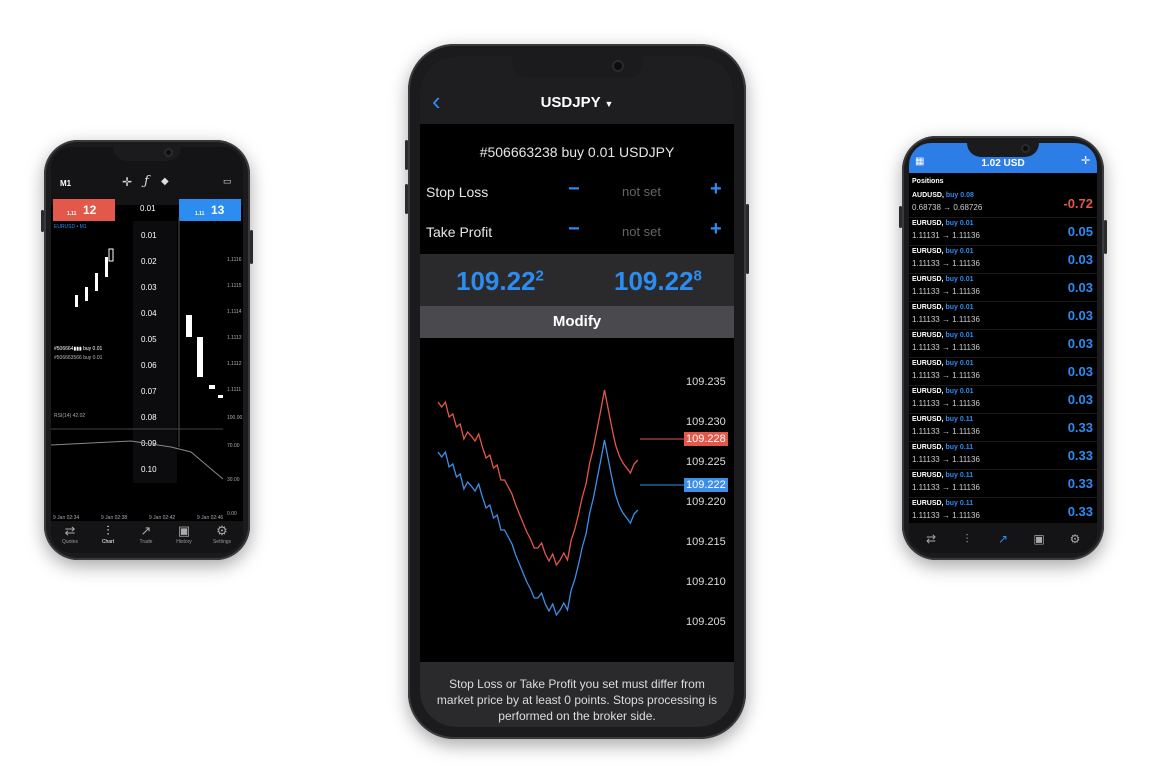 This screenshot has width=1150, height=784. I want to click on time-tick: 9 Jan 02:38, so click(114, 518).